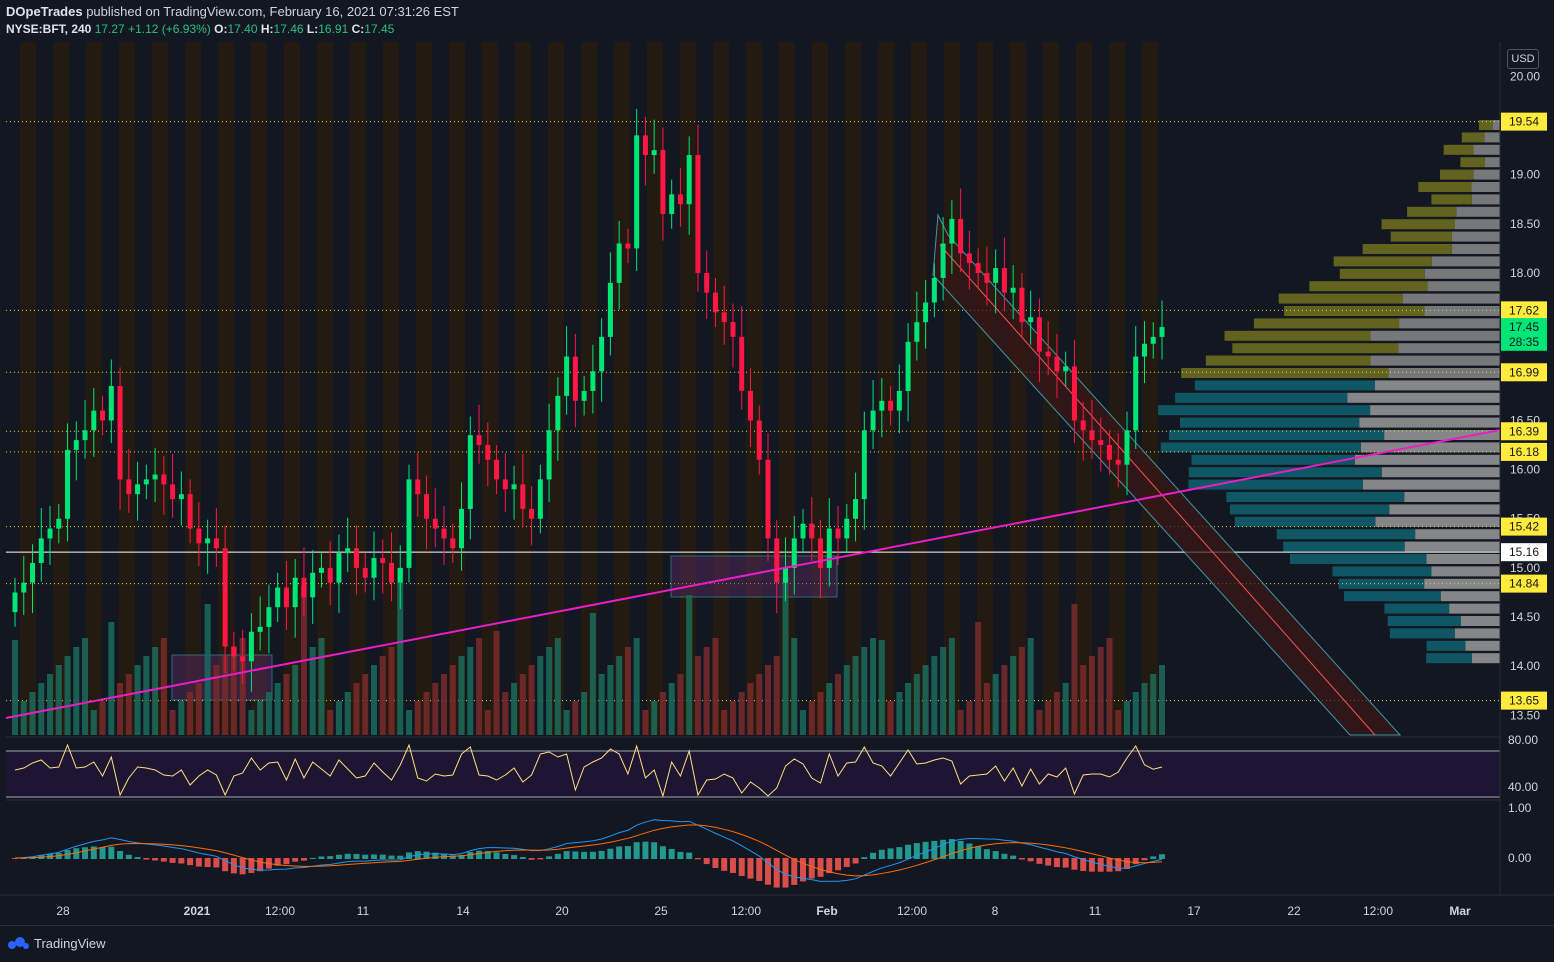 Image resolution: width=1554 pixels, height=962 pixels. What do you see at coordinates (588, 851) in the screenshot?
I see `macd-line` at bounding box center [588, 851].